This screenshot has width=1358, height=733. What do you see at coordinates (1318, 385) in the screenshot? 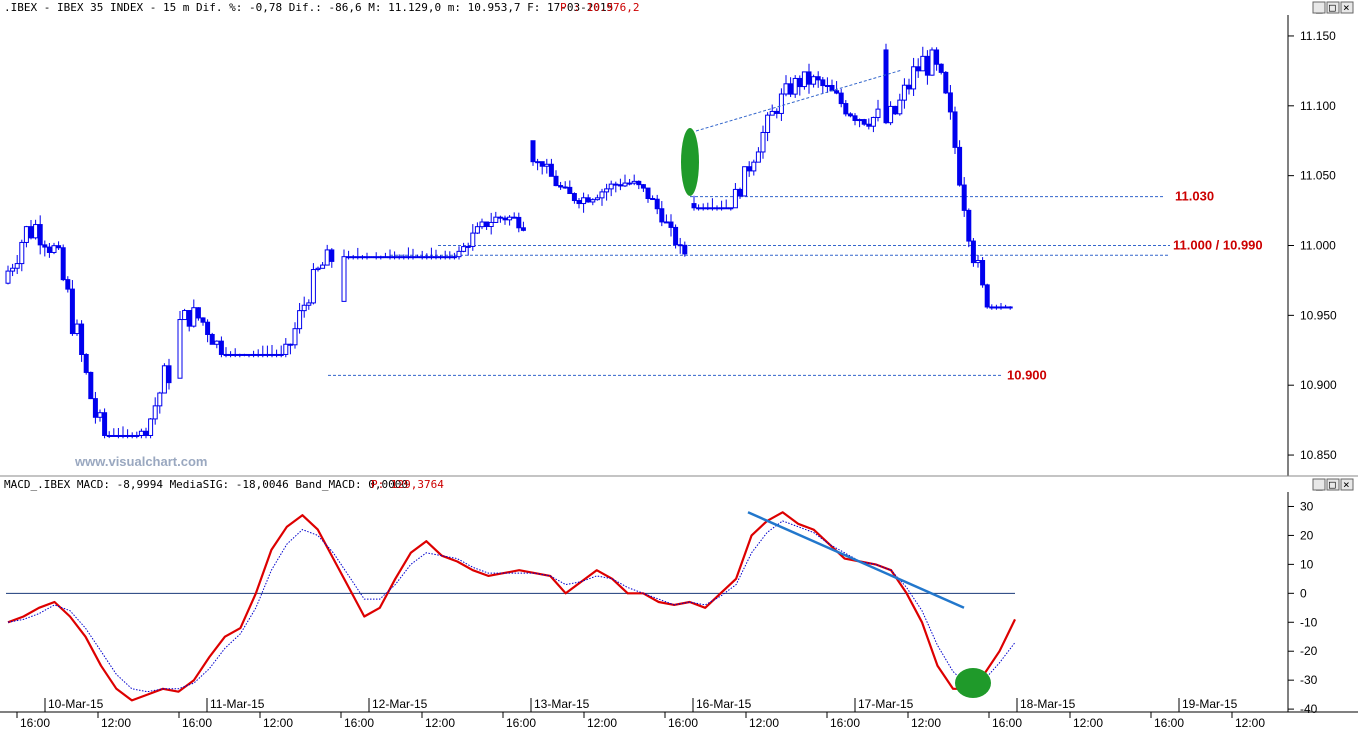
I see `price-tick-label: 10.900` at bounding box center [1318, 385].